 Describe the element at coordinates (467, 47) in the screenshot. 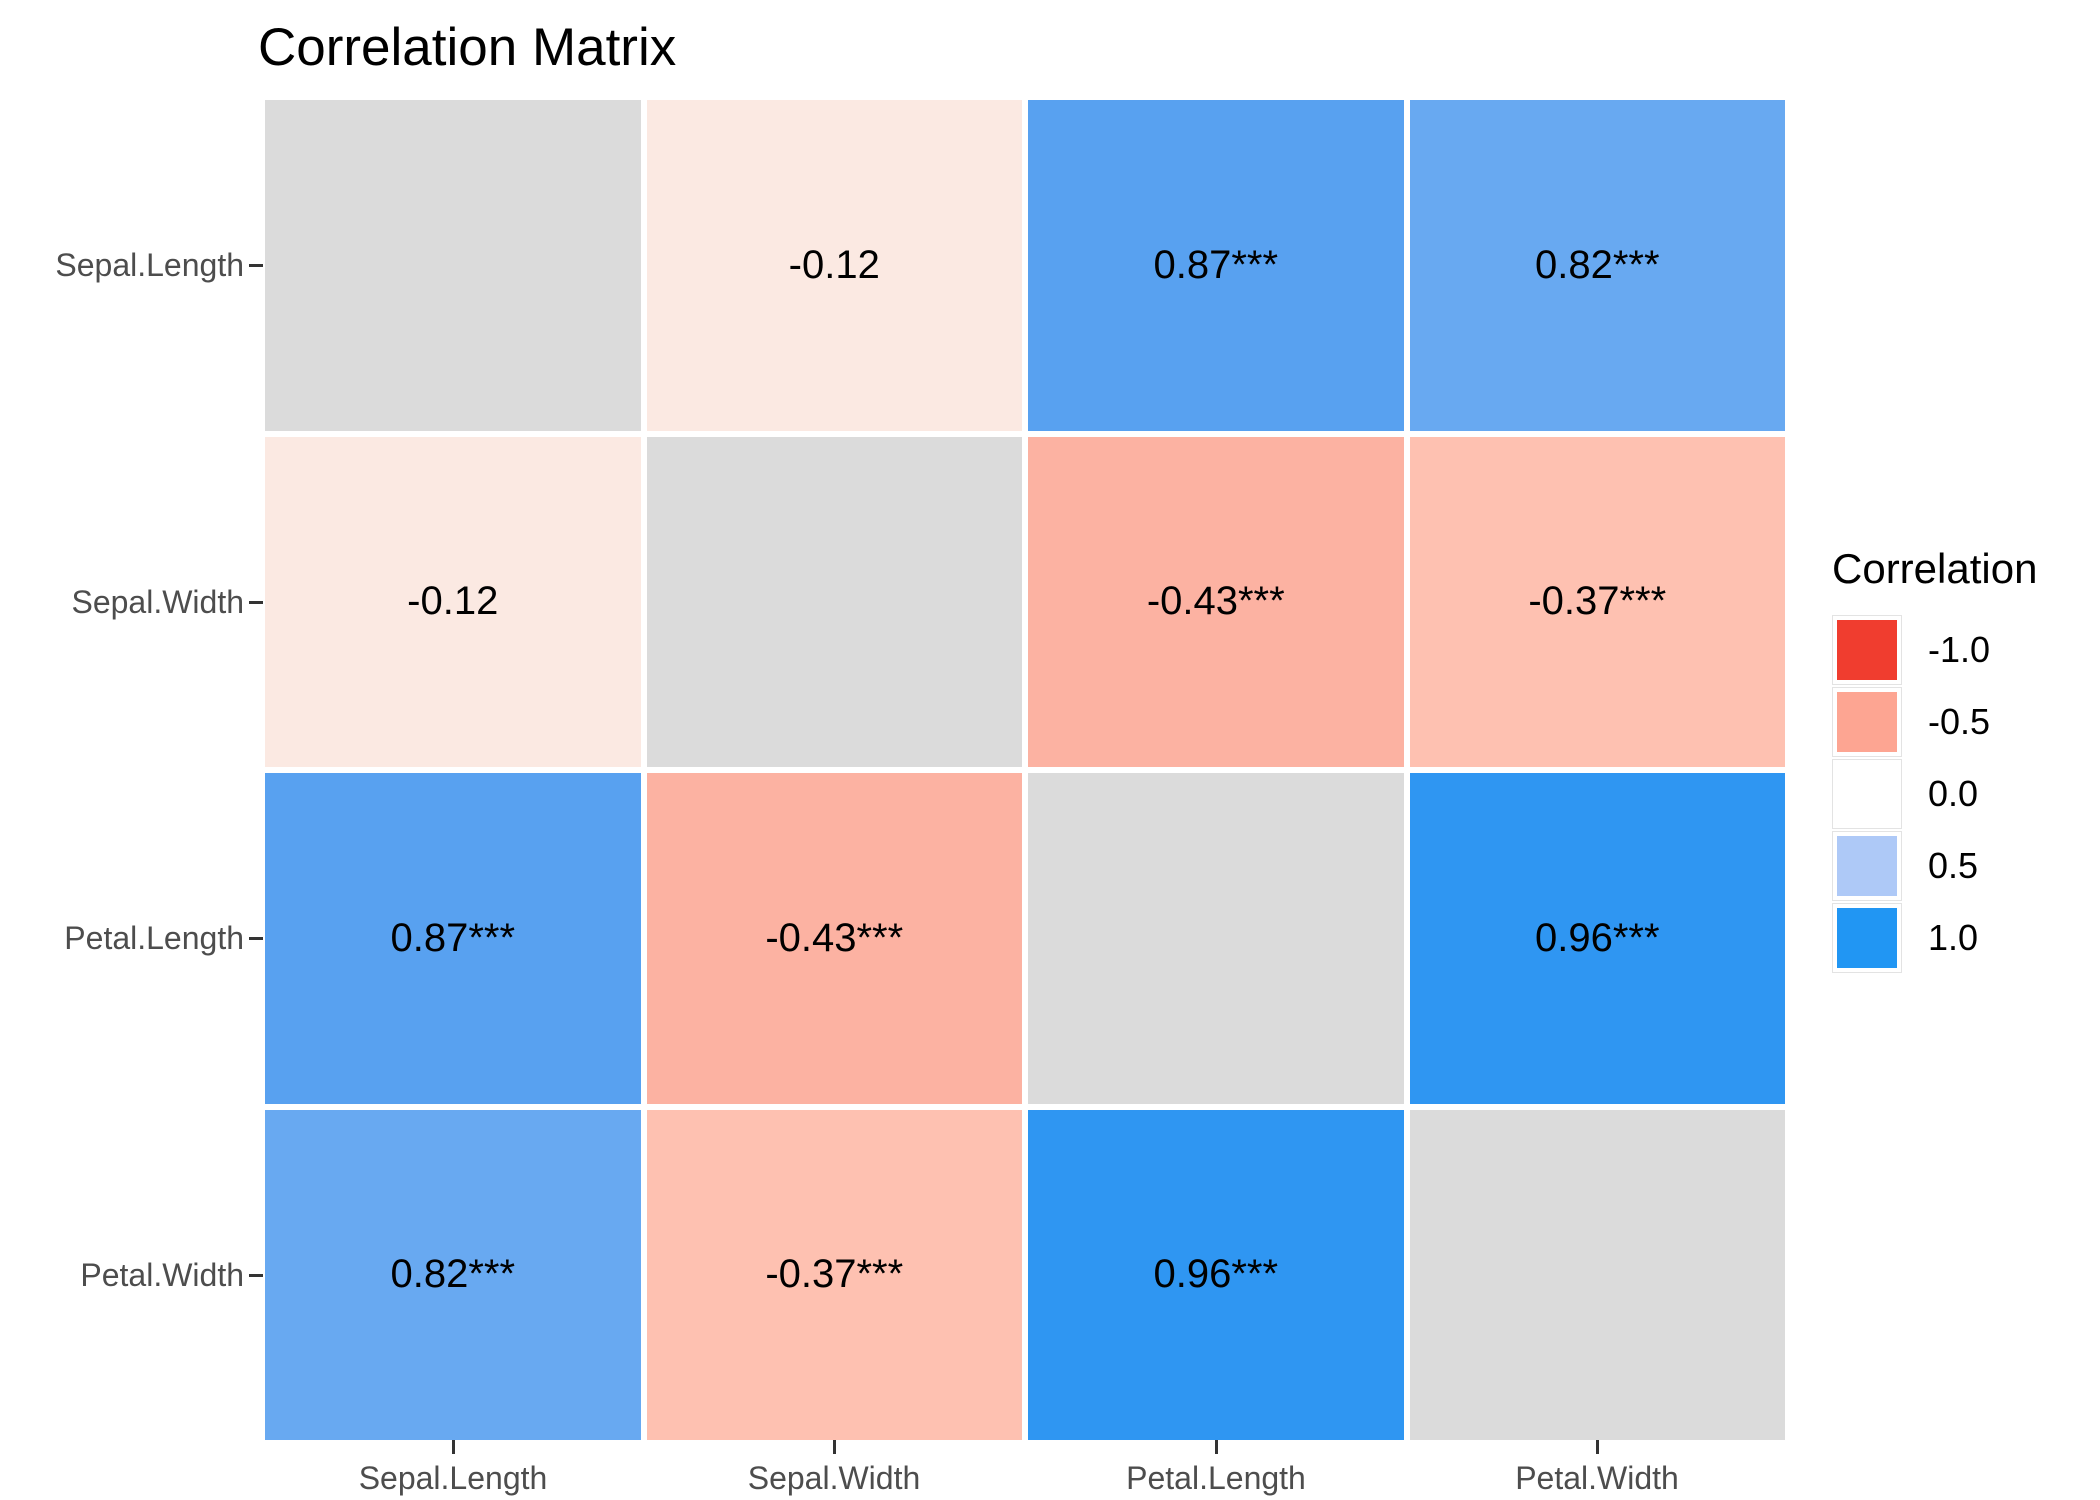

I see `chart-title: Correlation Matrix` at that location.